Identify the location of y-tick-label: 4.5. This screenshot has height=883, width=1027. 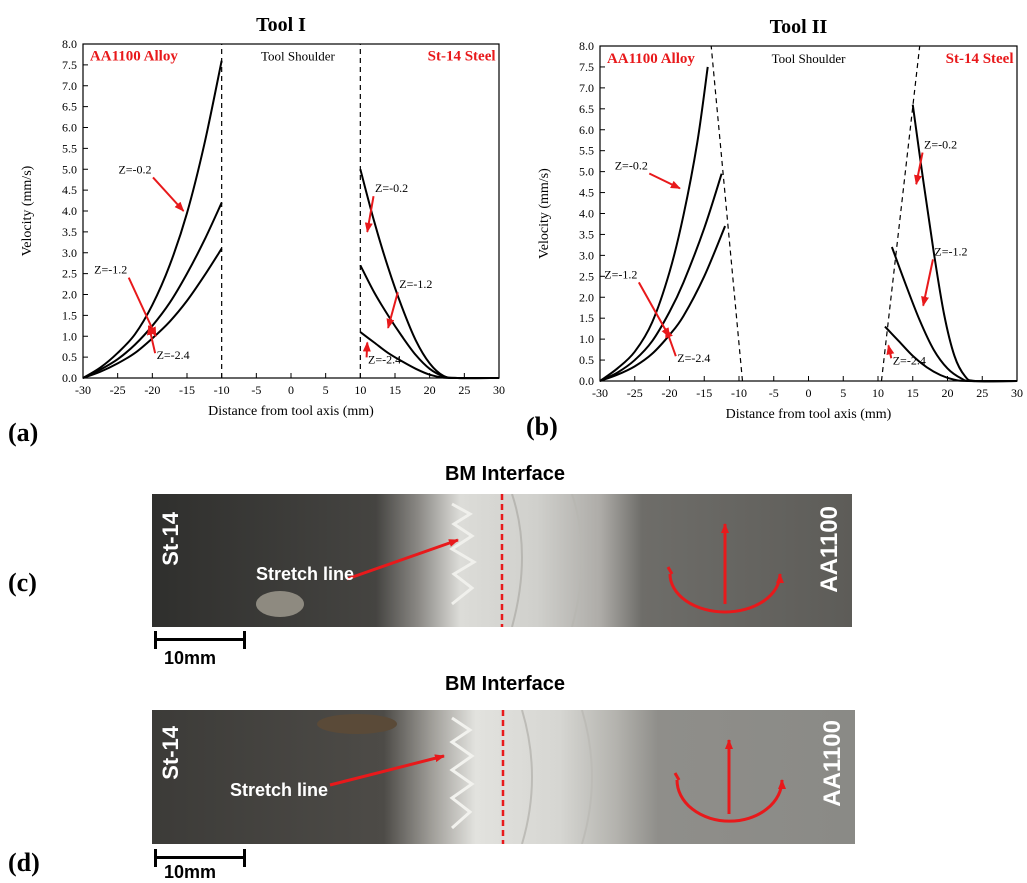
(69, 190).